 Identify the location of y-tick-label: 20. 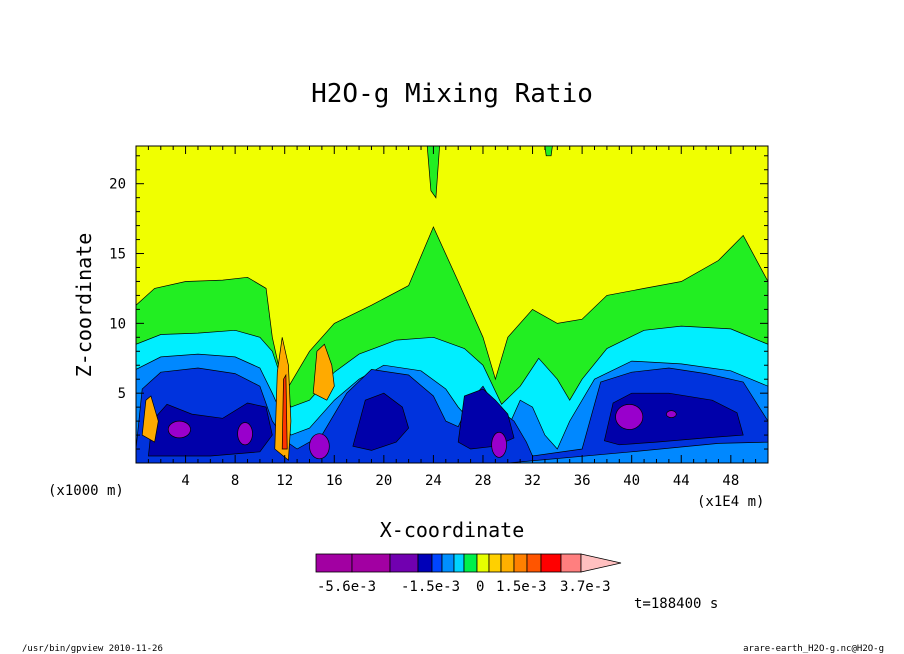
(117, 185).